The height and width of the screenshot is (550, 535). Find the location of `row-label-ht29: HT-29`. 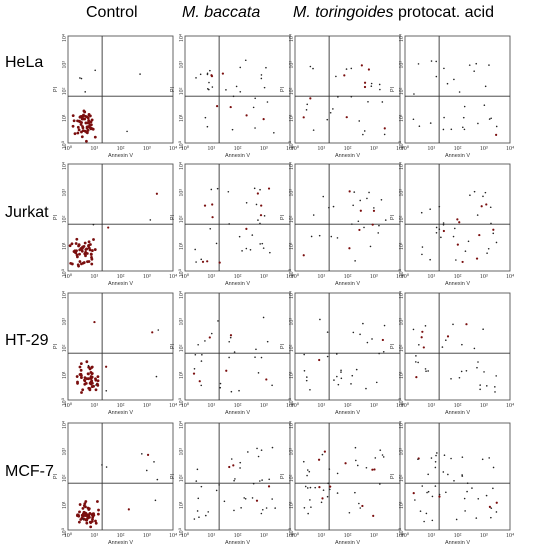

row-label-ht29: HT-29 is located at coordinates (27, 340).